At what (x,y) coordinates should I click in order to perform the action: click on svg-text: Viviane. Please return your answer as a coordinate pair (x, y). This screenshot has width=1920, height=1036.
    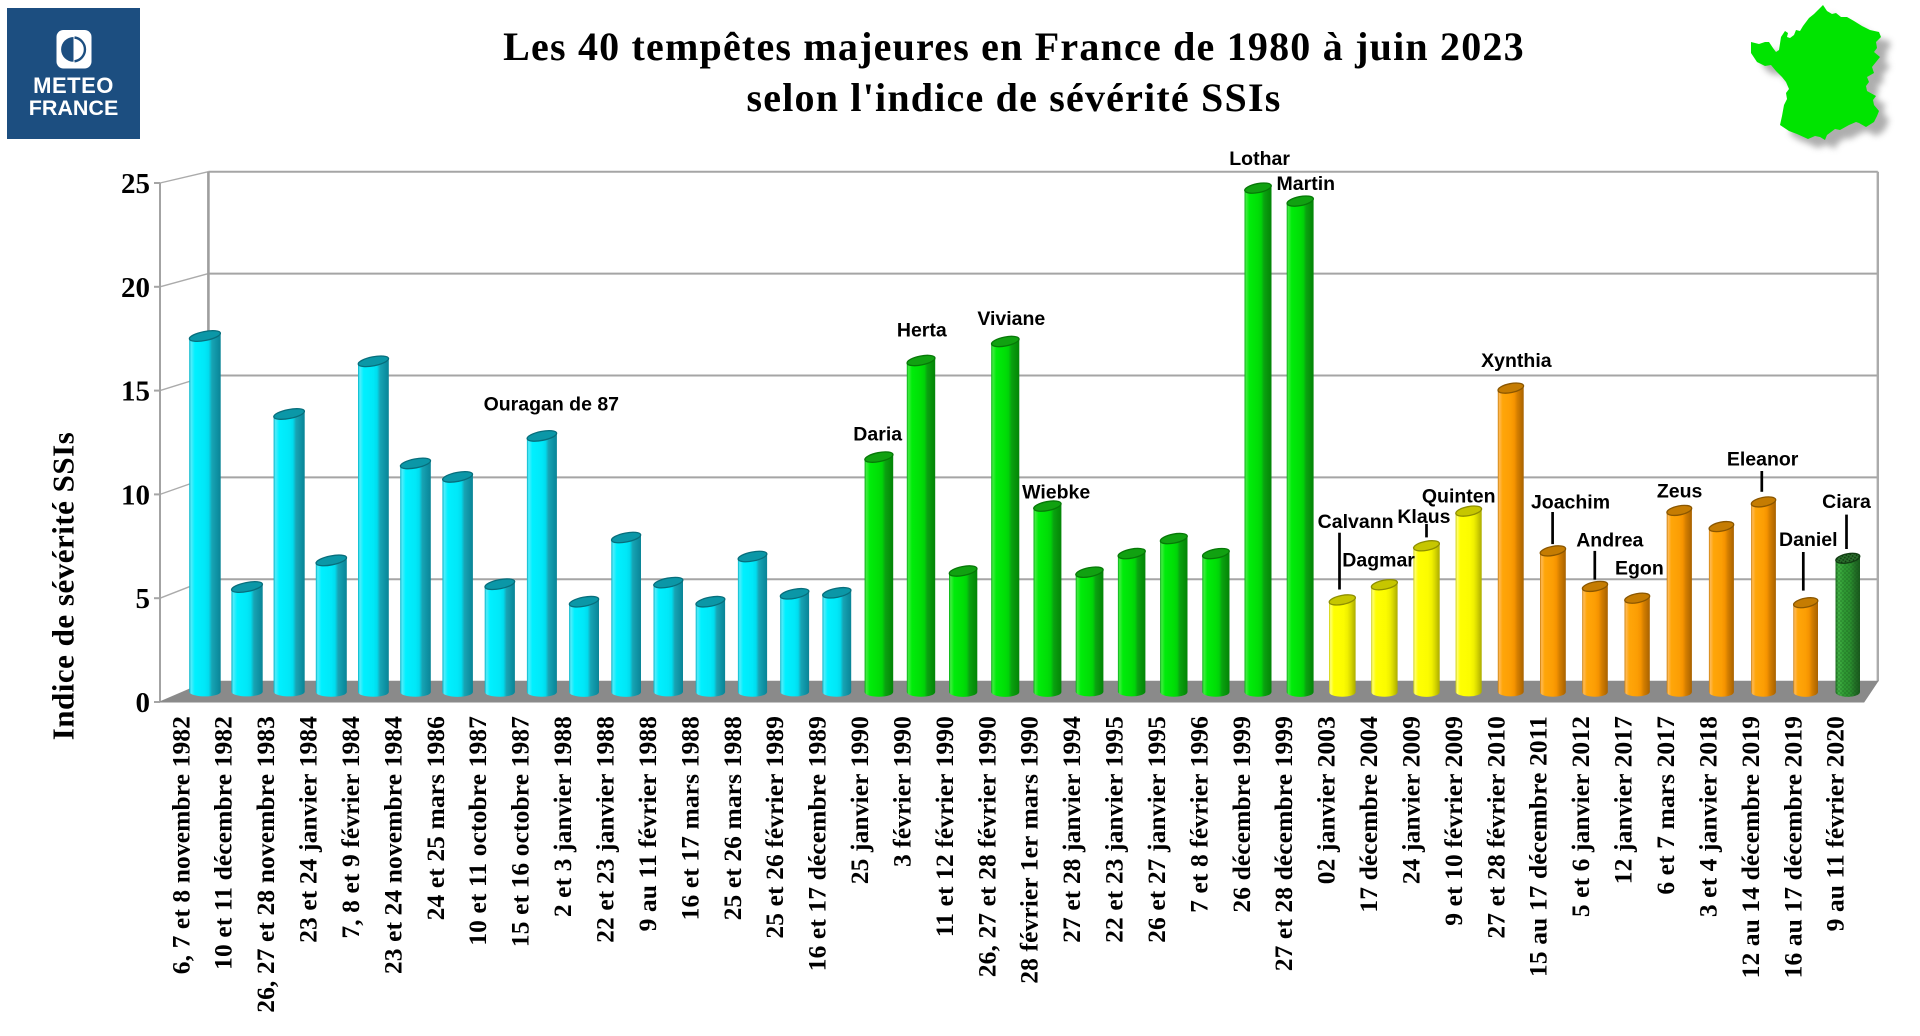
    Looking at the image, I should click on (1011, 319).